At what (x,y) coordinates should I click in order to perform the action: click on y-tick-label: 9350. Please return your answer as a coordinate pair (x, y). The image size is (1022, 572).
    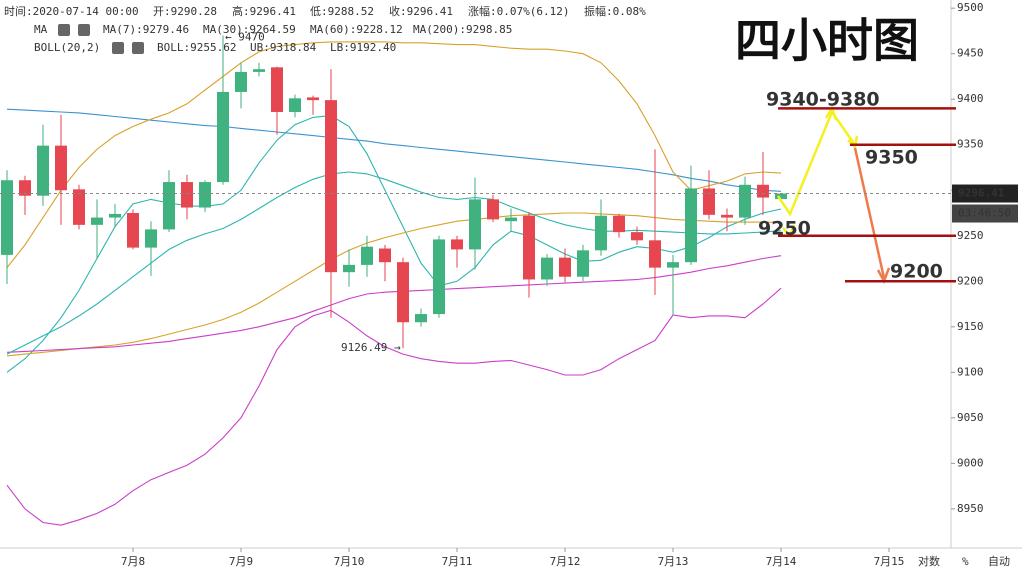
    Looking at the image, I should click on (970, 144).